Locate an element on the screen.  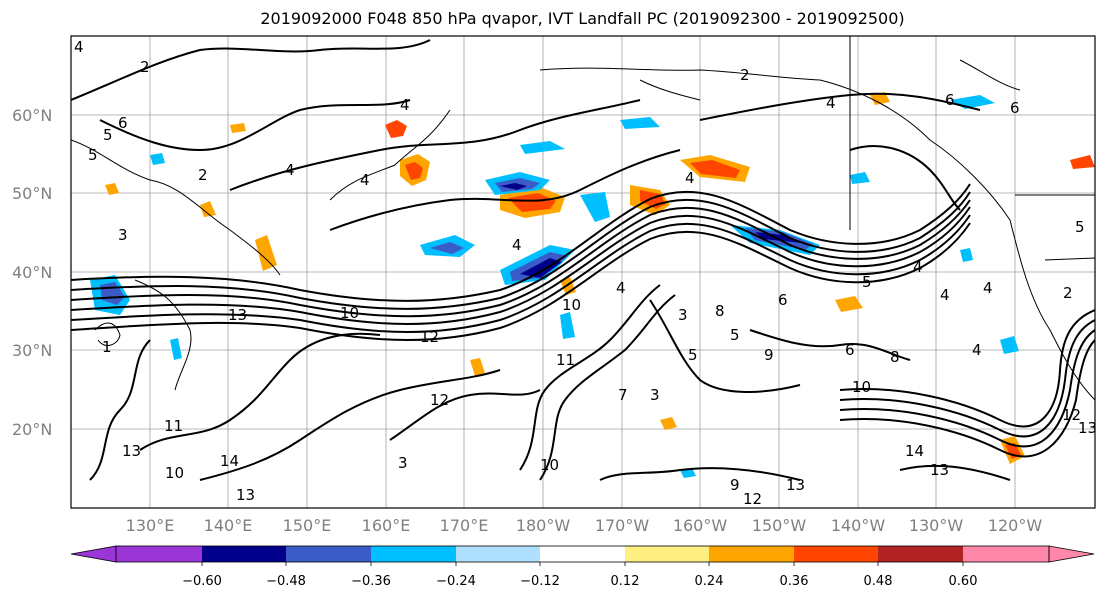
colorbar-tick-label: 0.12 is located at coordinates (625, 581).